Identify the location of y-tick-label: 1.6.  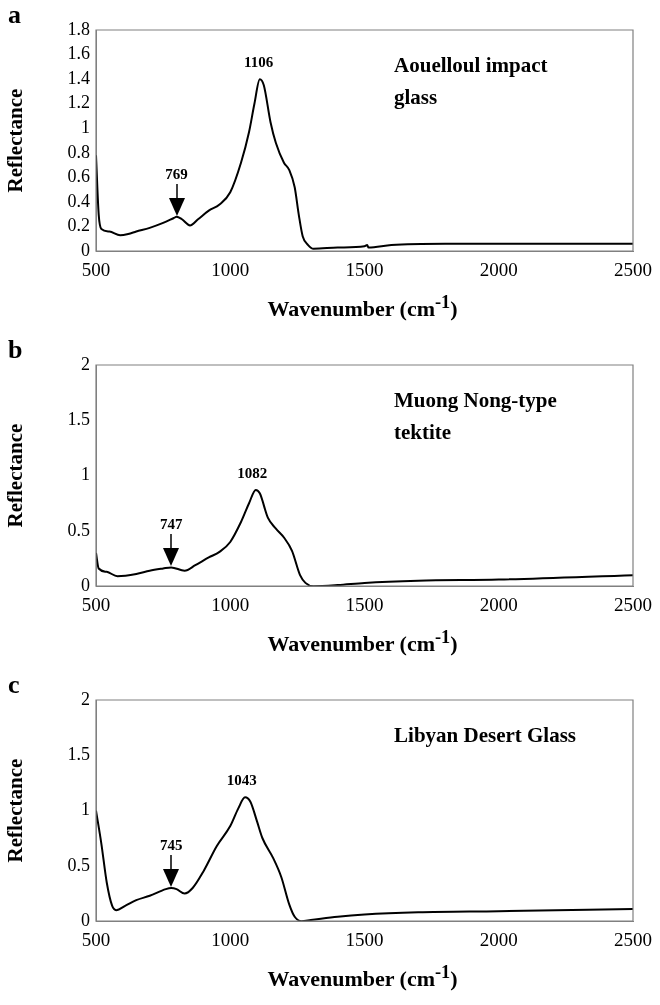
(78, 53).